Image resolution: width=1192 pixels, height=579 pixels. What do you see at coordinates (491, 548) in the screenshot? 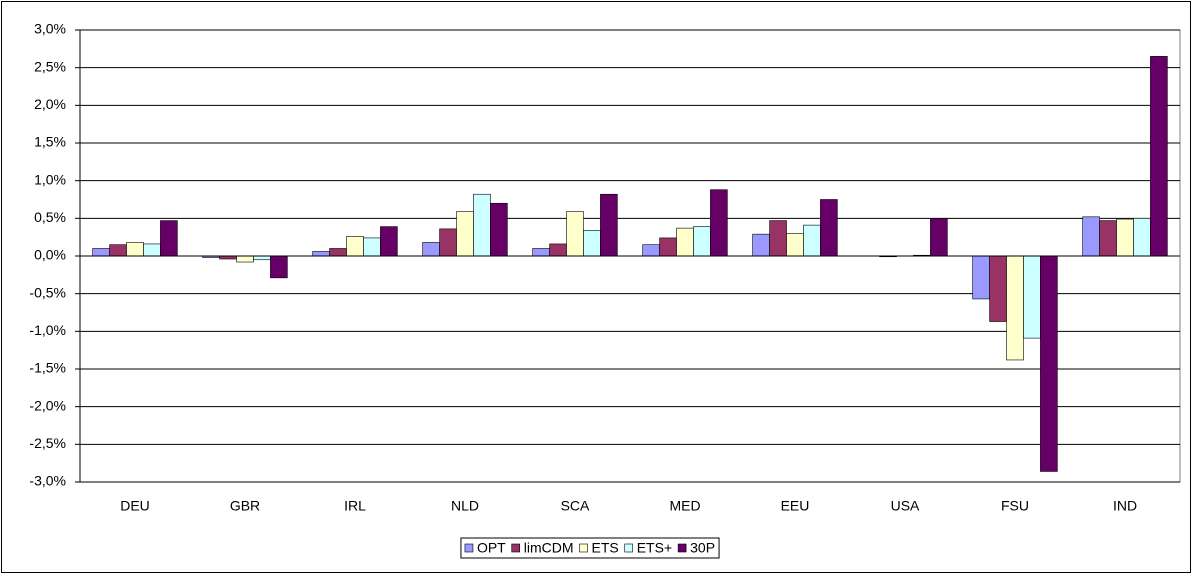
I see `legend-label: OPT` at bounding box center [491, 548].